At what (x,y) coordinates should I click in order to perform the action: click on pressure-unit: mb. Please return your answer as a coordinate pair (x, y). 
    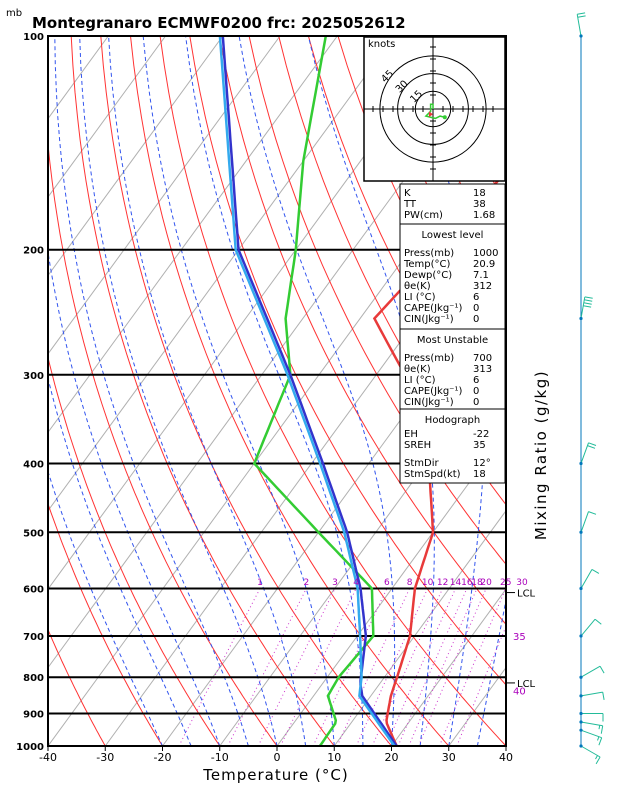
    Looking at the image, I should click on (14, 13).